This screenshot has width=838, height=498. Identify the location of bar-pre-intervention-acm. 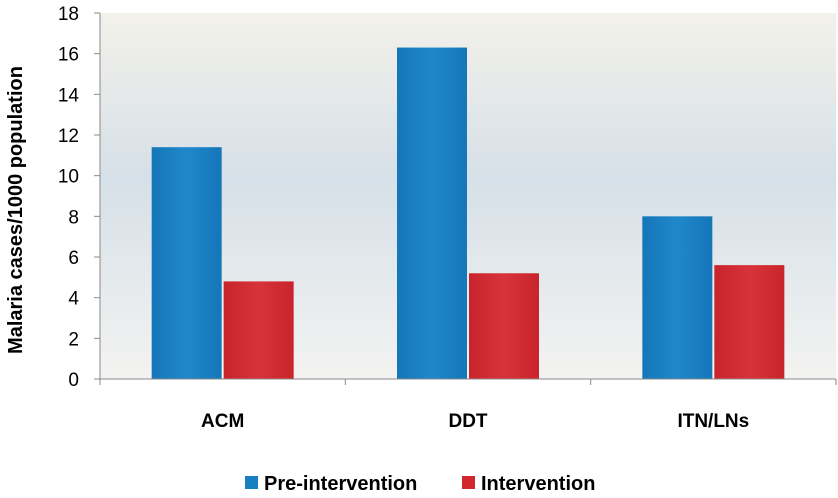
(186, 263).